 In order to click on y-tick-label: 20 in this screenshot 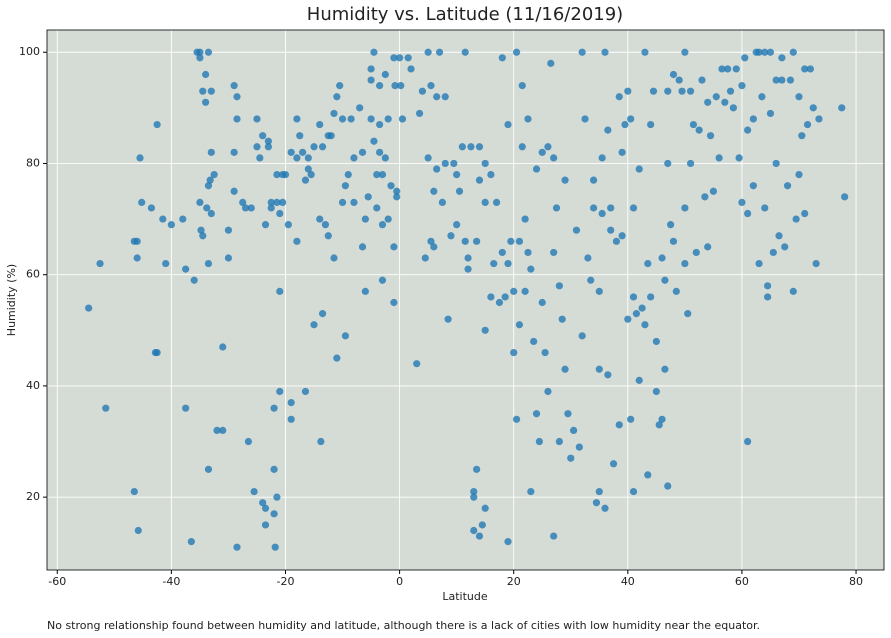, I will do `click(33, 496)`.